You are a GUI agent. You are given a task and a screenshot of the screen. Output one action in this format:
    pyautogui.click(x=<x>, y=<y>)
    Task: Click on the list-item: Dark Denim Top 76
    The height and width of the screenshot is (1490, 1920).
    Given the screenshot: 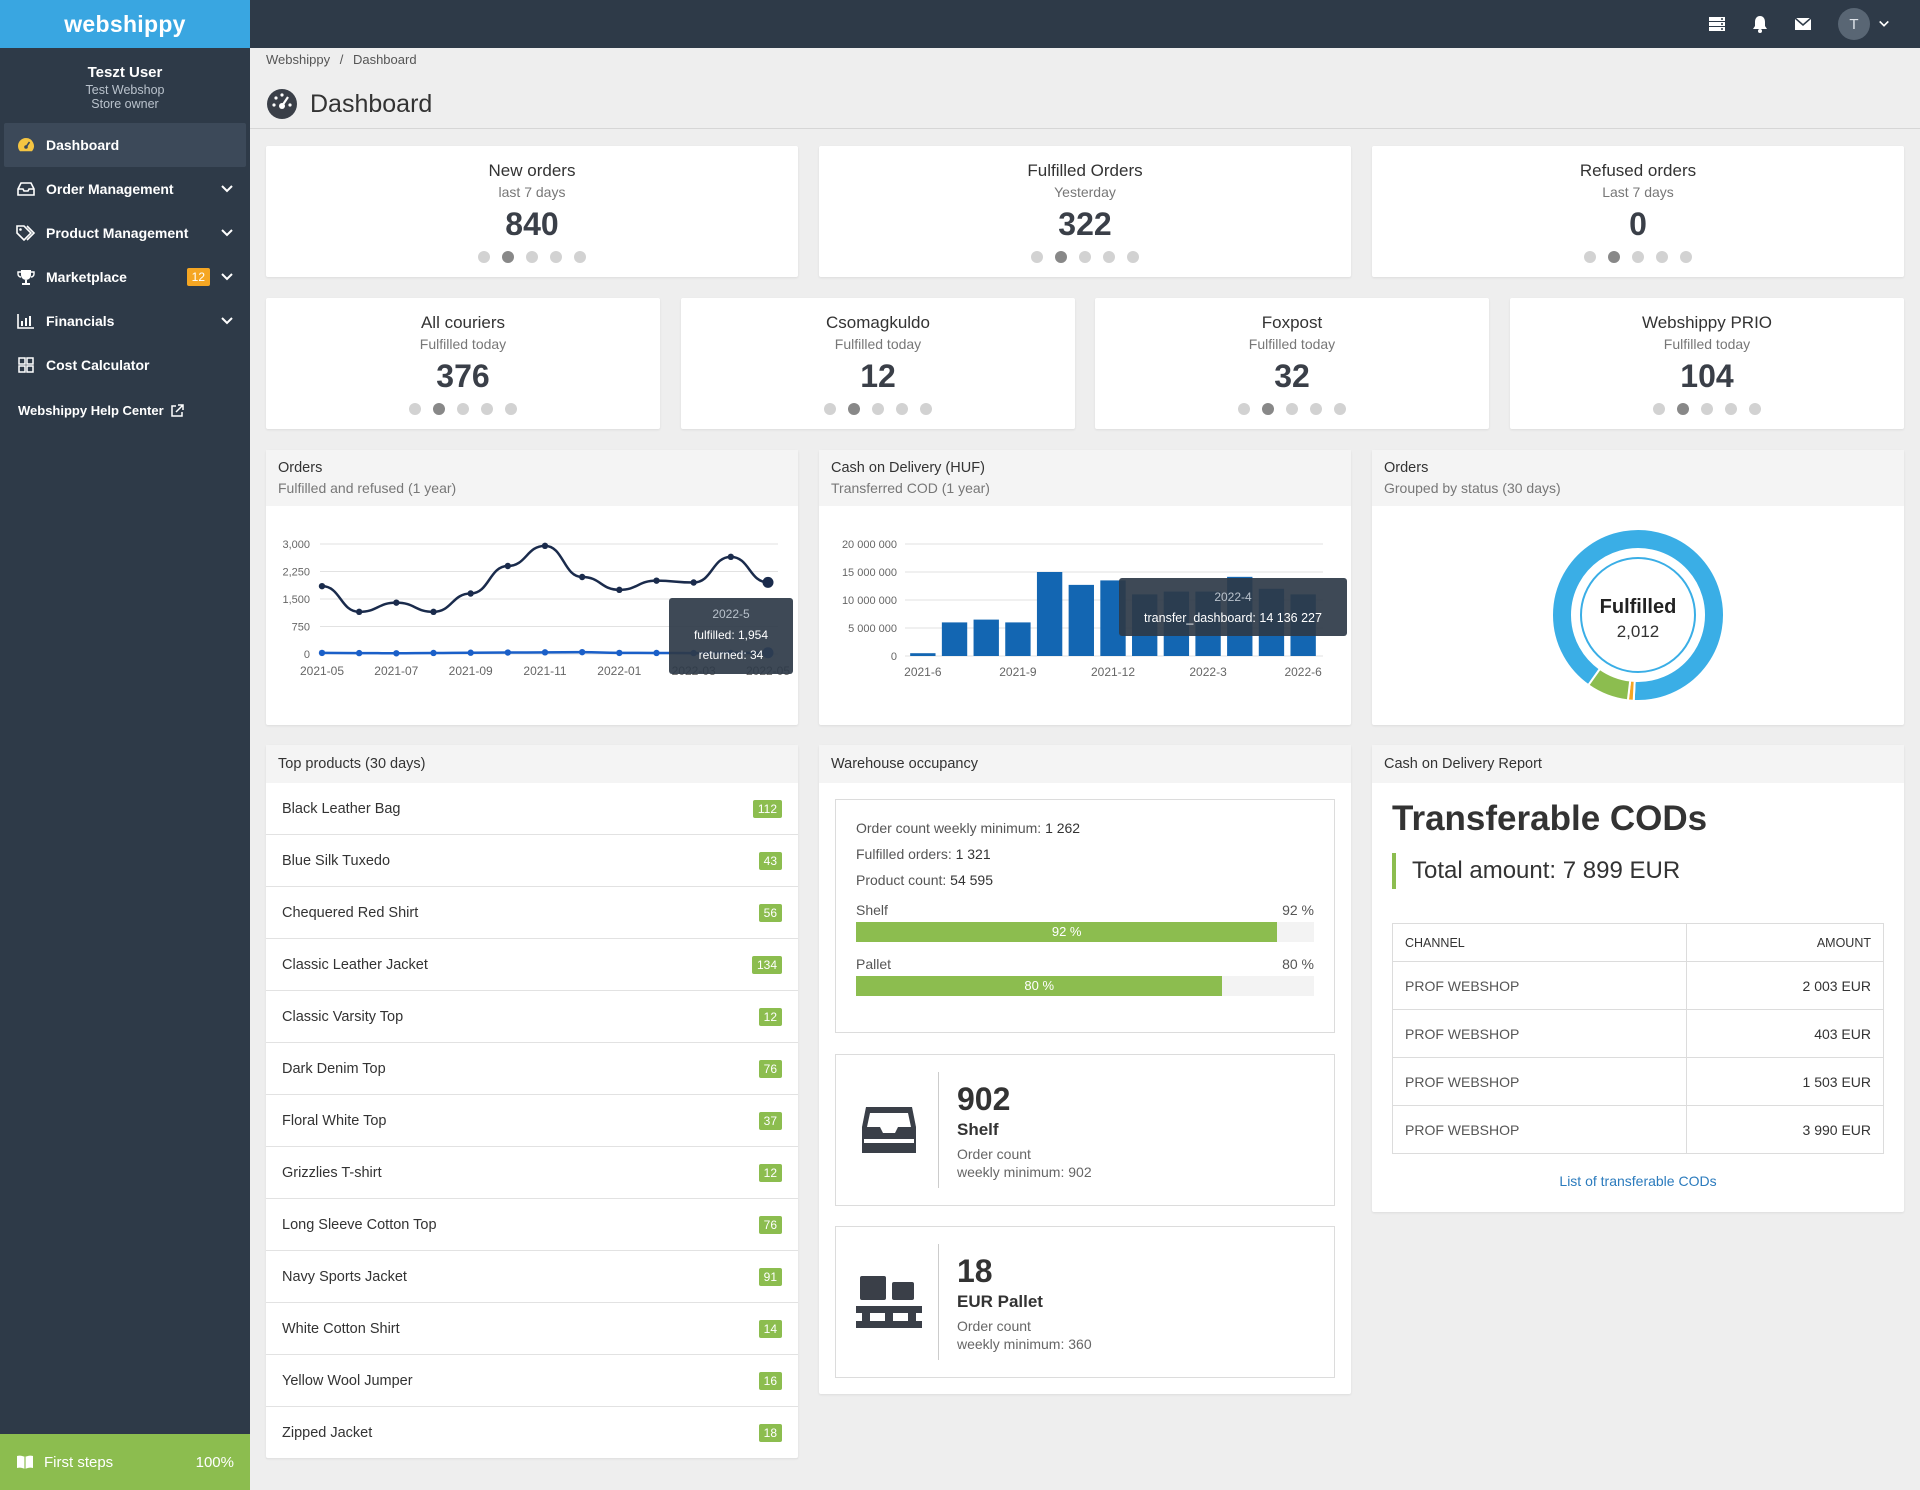 What is the action you would take?
    pyautogui.click(x=532, y=1069)
    